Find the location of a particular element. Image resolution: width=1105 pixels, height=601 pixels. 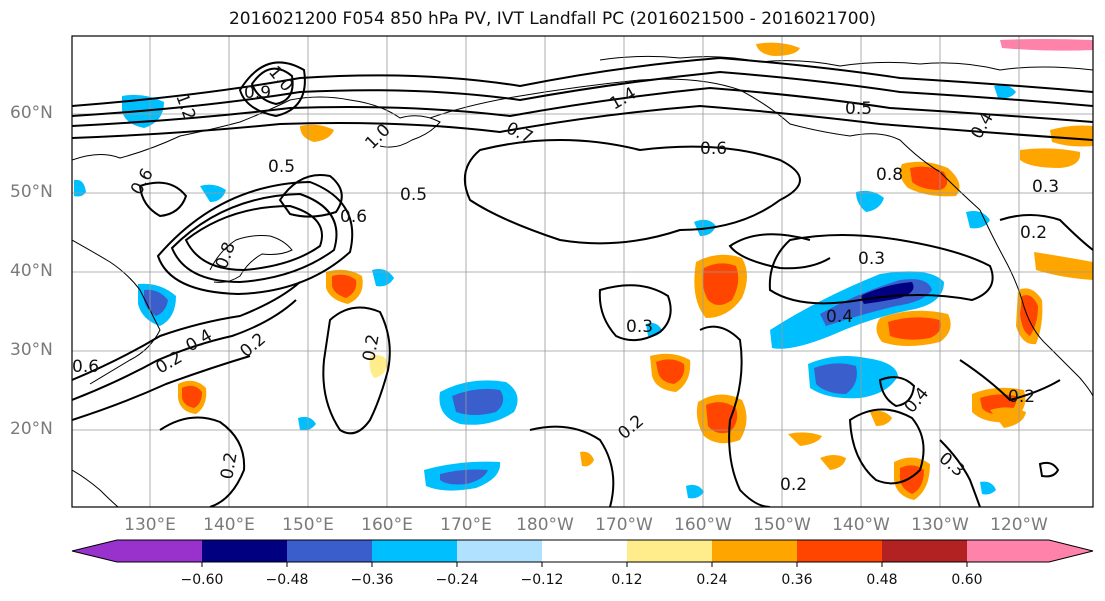

colorbar-extend-low is located at coordinates (94, 551).